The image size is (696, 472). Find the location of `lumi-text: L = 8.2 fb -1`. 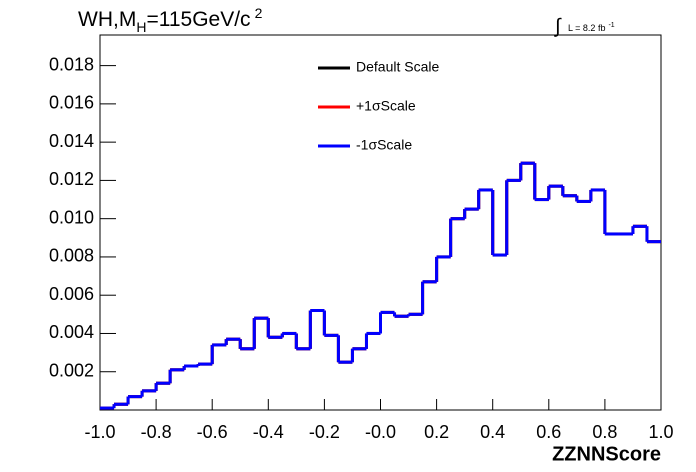

lumi-text: L = 8.2 fb -1 is located at coordinates (591, 28).